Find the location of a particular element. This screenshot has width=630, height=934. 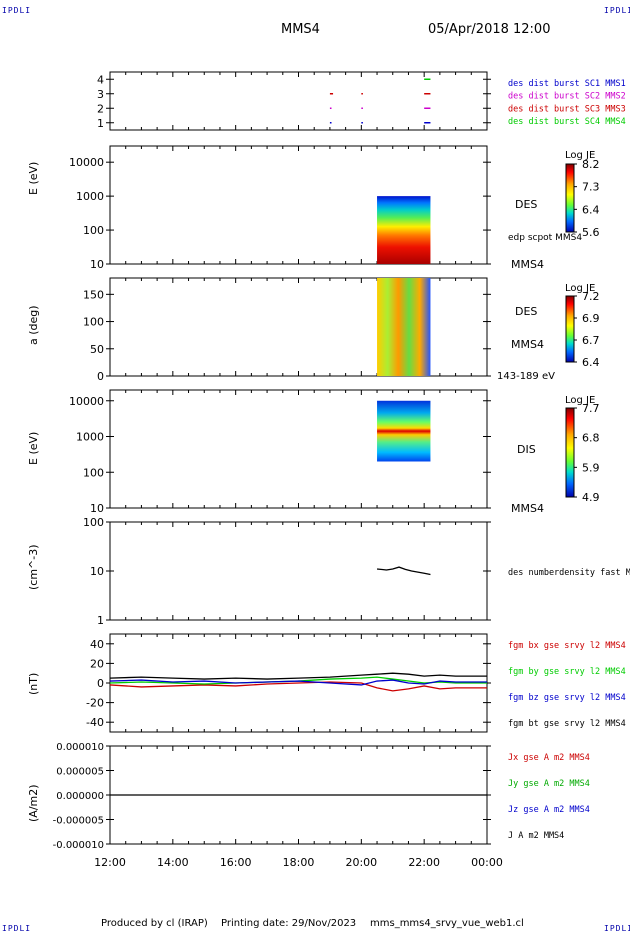

ylabel-des-energy: E (eV) is located at coordinates (33, 178).